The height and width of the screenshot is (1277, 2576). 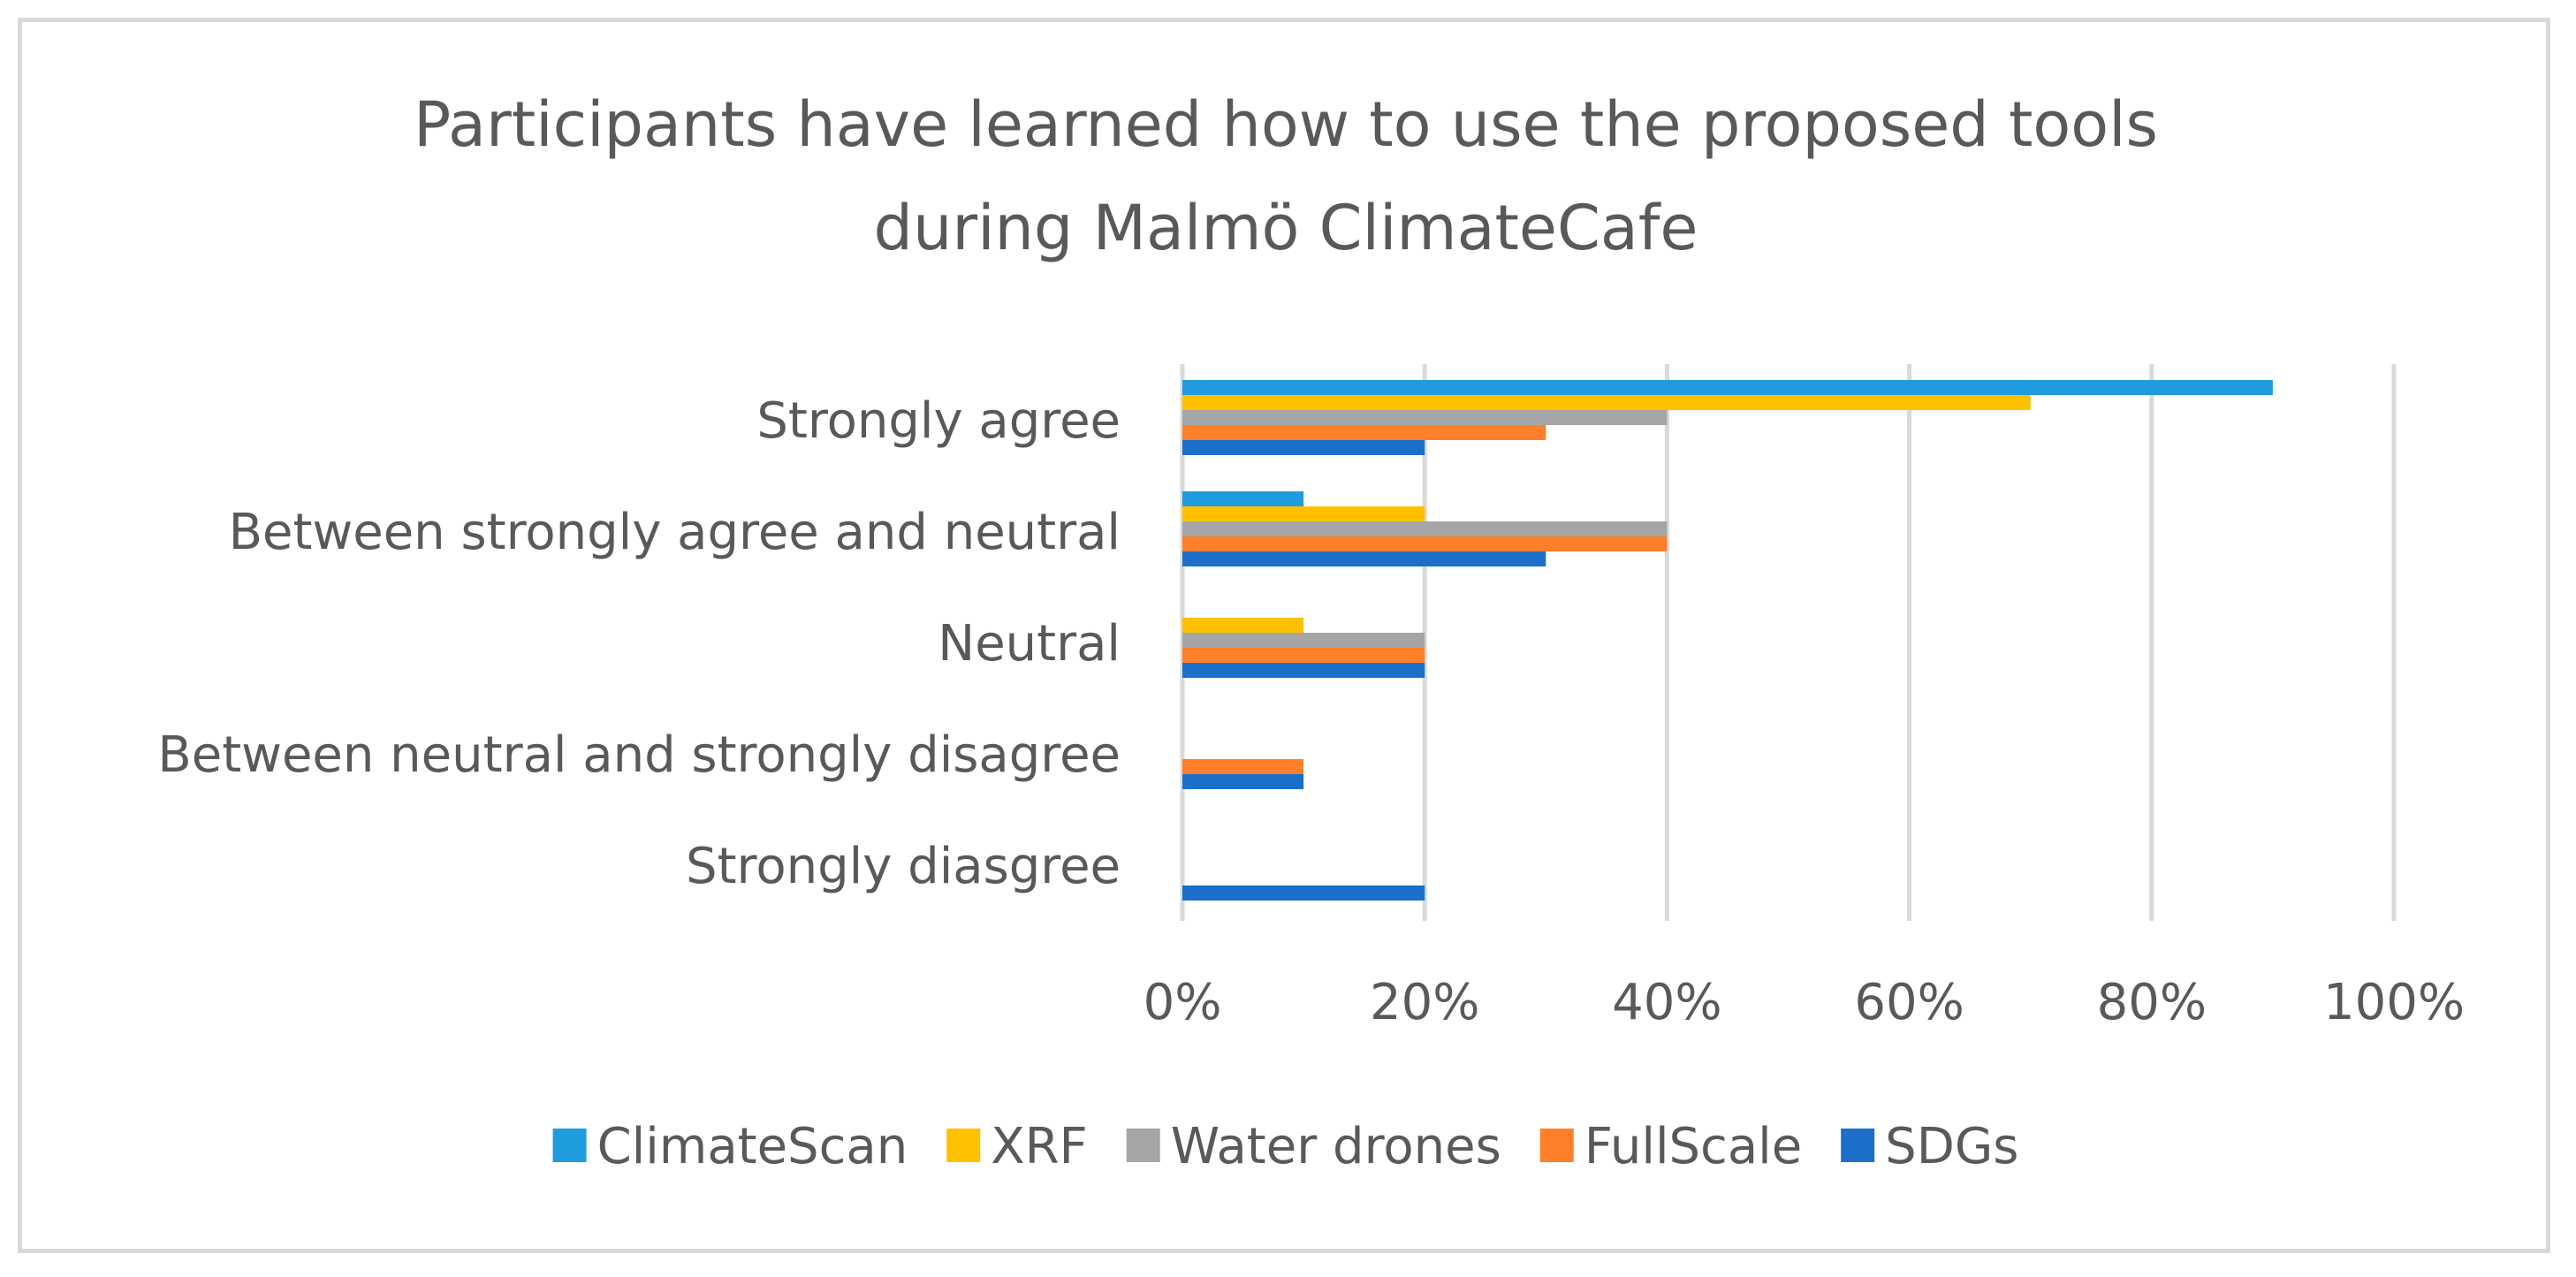 What do you see at coordinates (938, 421) in the screenshot?
I see `category-label: Strongly agree` at bounding box center [938, 421].